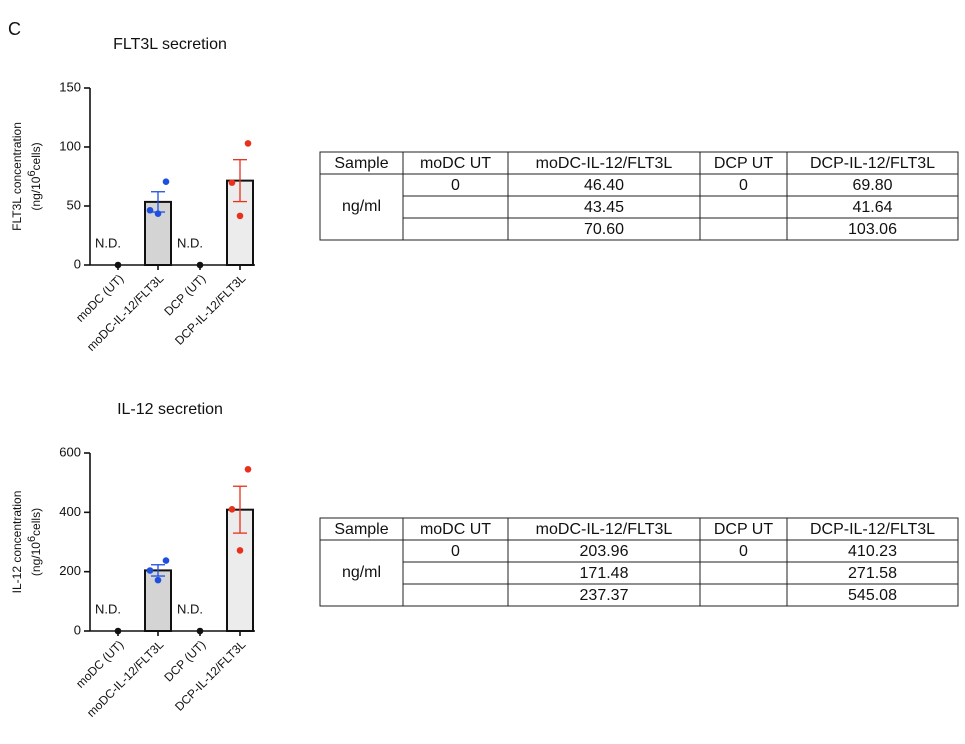 This screenshot has height=744, width=965. What do you see at coordinates (70, 145) in the screenshot?
I see `y-tick-label: 100` at bounding box center [70, 145].